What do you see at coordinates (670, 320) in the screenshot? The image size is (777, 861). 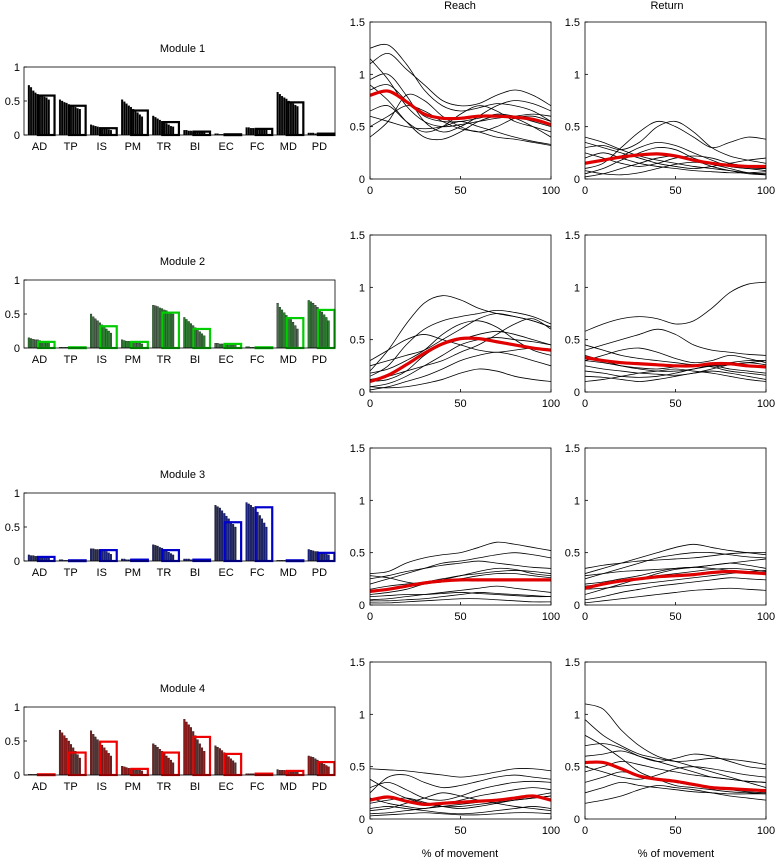 I see `return-chart-module-2: 0 0.5 1 1.5 0 50 100` at bounding box center [670, 320].